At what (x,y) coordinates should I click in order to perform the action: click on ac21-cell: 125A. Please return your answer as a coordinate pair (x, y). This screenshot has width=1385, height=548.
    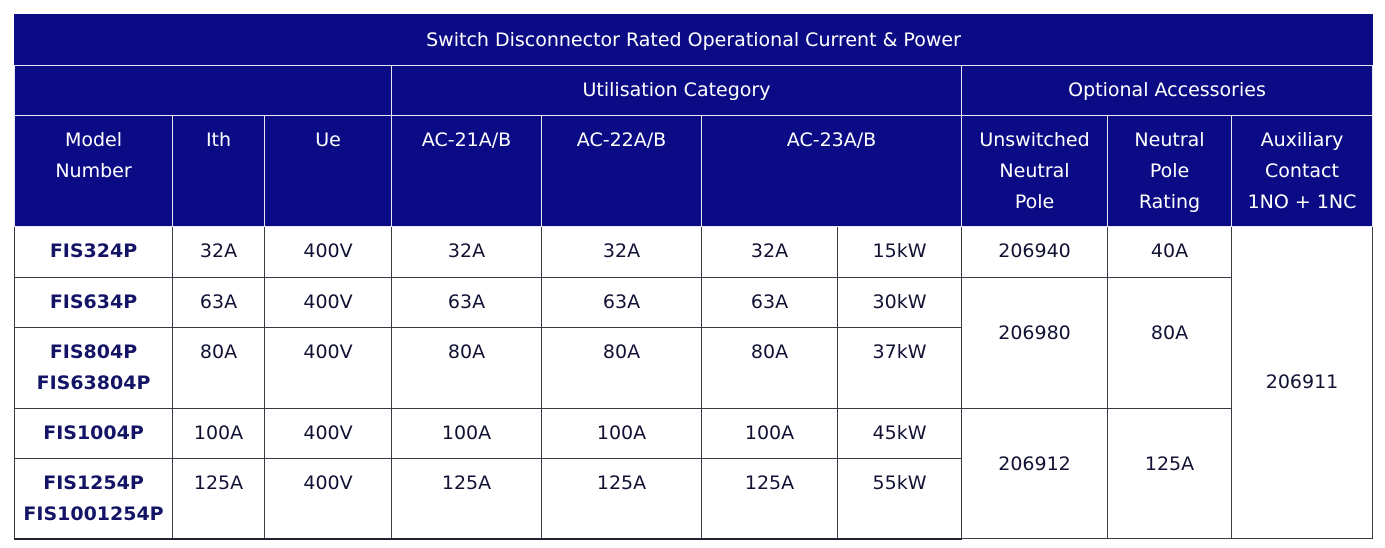
    Looking at the image, I should click on (466, 499).